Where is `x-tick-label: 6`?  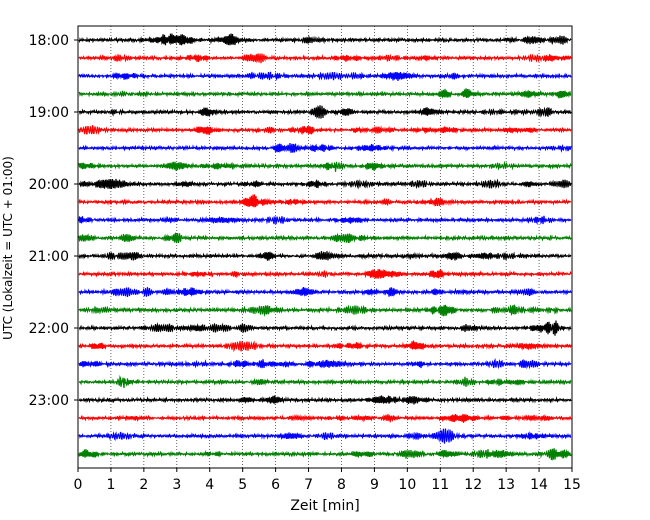
x-tick-label: 6 is located at coordinates (275, 485).